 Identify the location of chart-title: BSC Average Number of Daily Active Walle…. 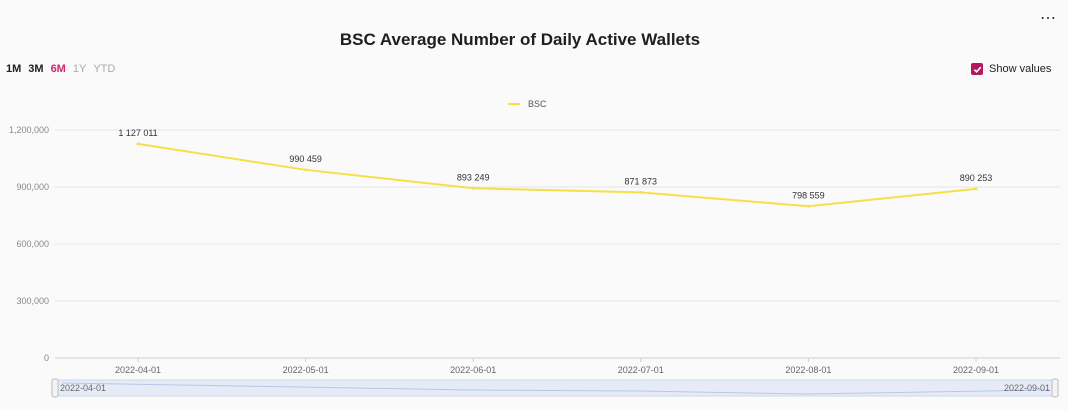
(520, 39).